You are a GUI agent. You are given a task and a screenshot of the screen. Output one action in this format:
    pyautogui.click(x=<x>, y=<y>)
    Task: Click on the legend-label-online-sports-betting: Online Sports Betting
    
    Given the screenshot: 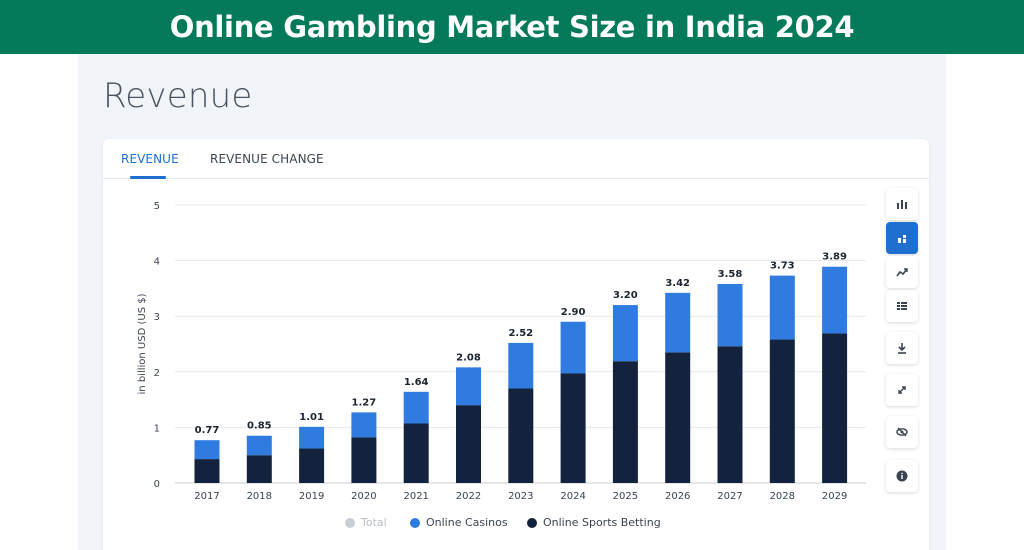 What is the action you would take?
    pyautogui.click(x=602, y=522)
    